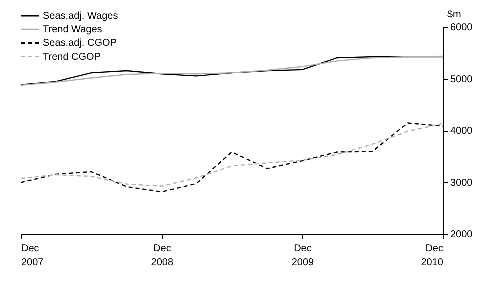 The image size is (496, 284). I want to click on legend-label: Trend Wages, so click(72, 30).